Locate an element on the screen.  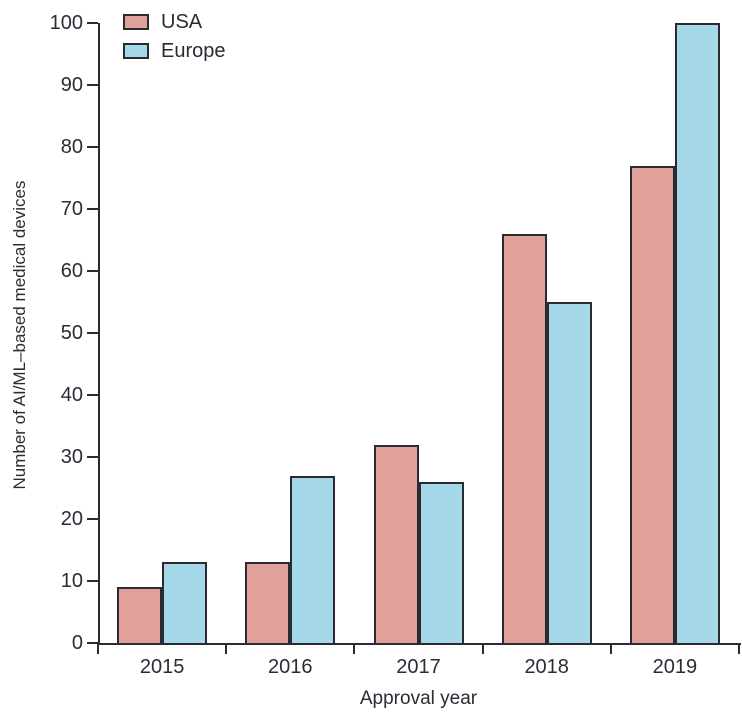
x-tick-label: 2017 is located at coordinates (418, 667).